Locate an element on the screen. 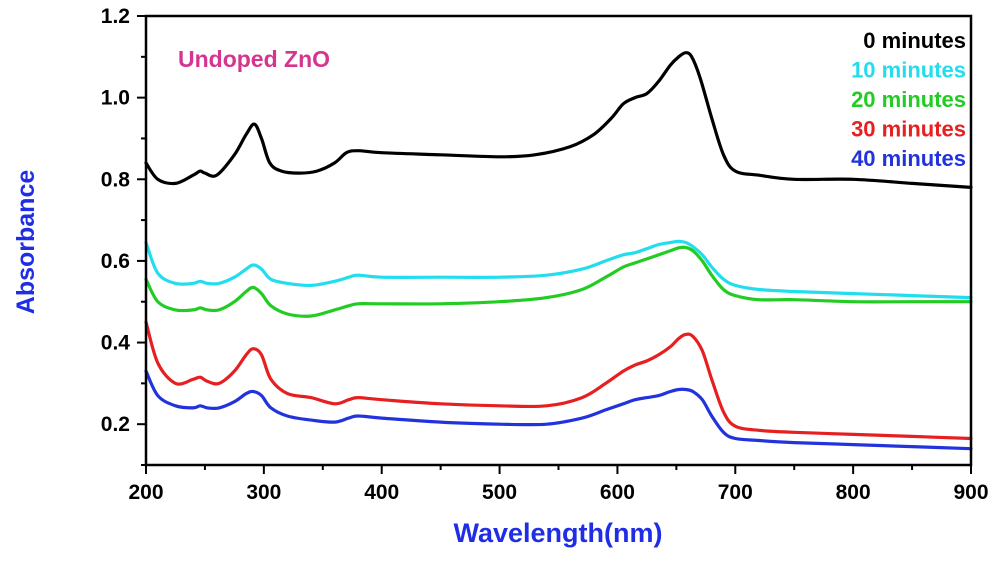  x-tick-label: 600 is located at coordinates (617, 492).